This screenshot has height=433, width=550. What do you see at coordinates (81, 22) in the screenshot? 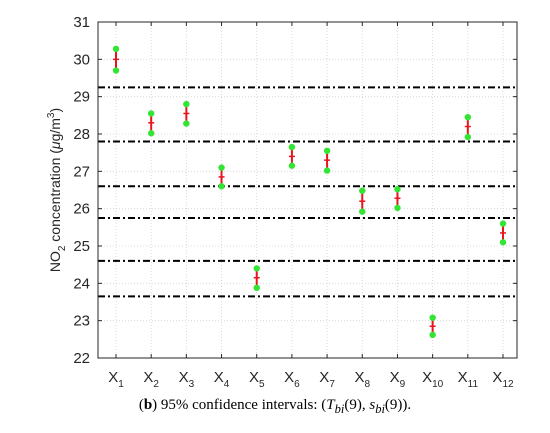
I see `y-tick-label: 31` at bounding box center [81, 22].